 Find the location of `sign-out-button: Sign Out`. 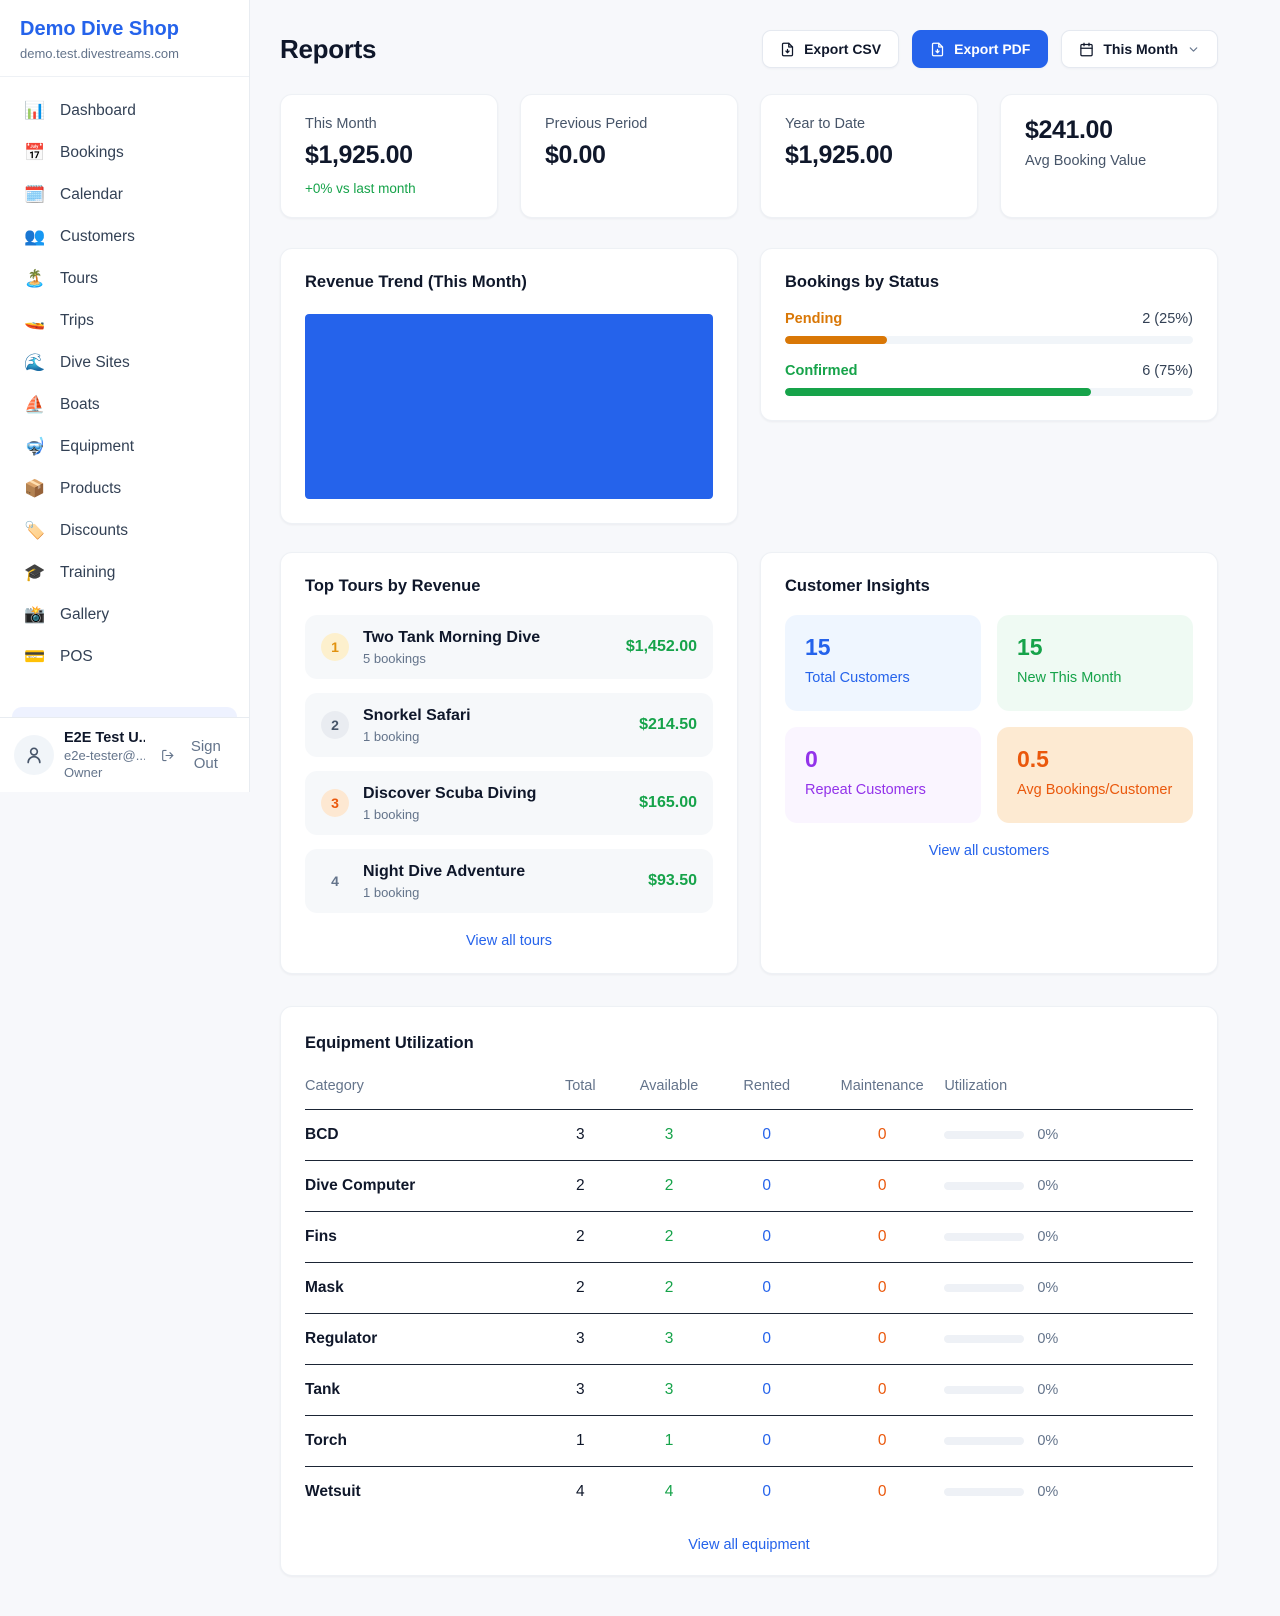

sign-out-button: Sign Out is located at coordinates (195, 755).